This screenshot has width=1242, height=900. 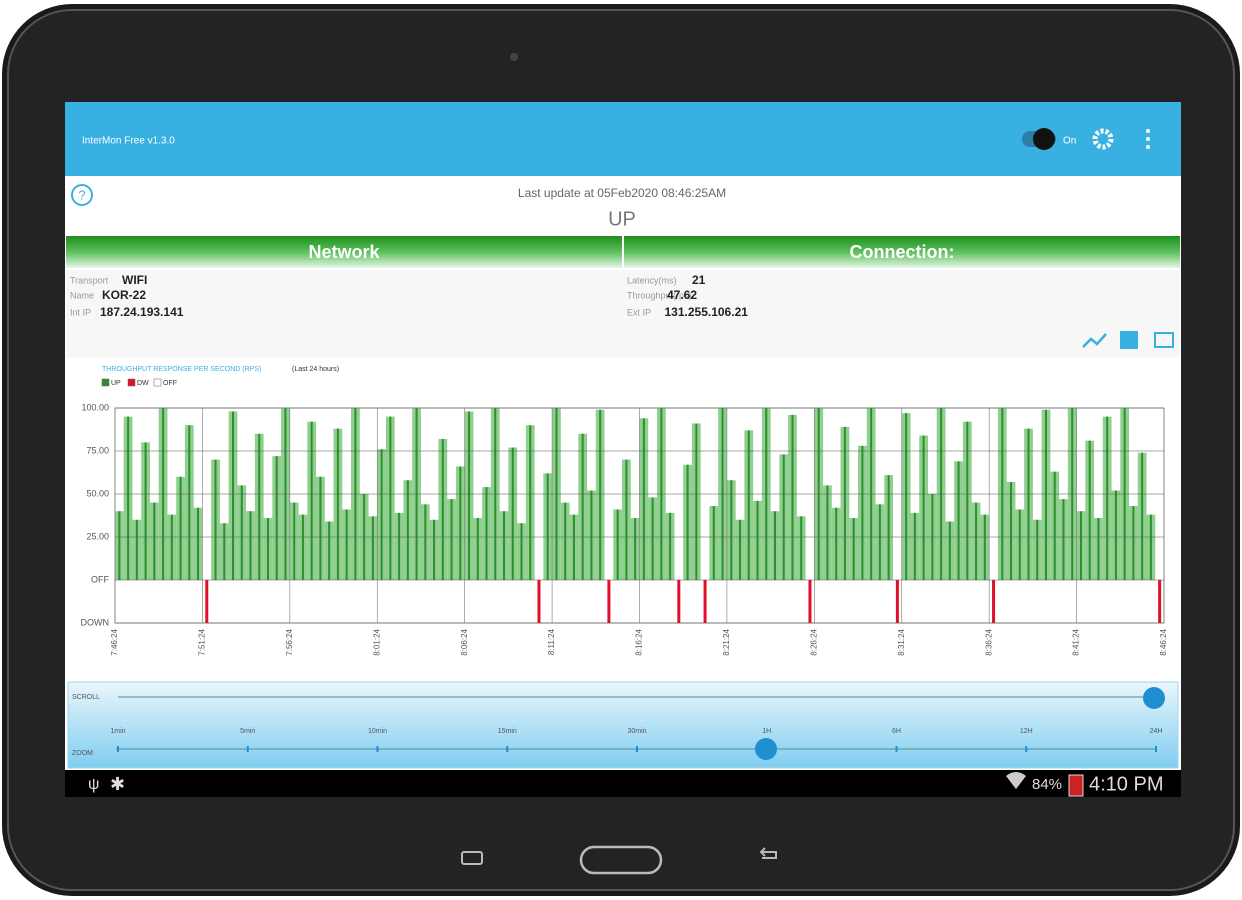 What do you see at coordinates (726, 641) in the screenshot?
I see `x-tick-label: 8:21:24` at bounding box center [726, 641].